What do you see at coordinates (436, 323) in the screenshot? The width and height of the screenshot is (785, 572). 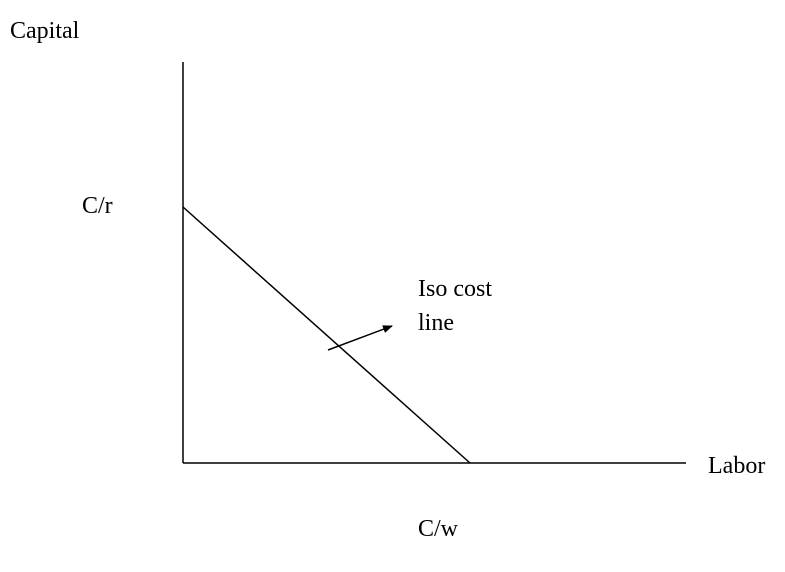 I see `annotation-text: line` at bounding box center [436, 323].